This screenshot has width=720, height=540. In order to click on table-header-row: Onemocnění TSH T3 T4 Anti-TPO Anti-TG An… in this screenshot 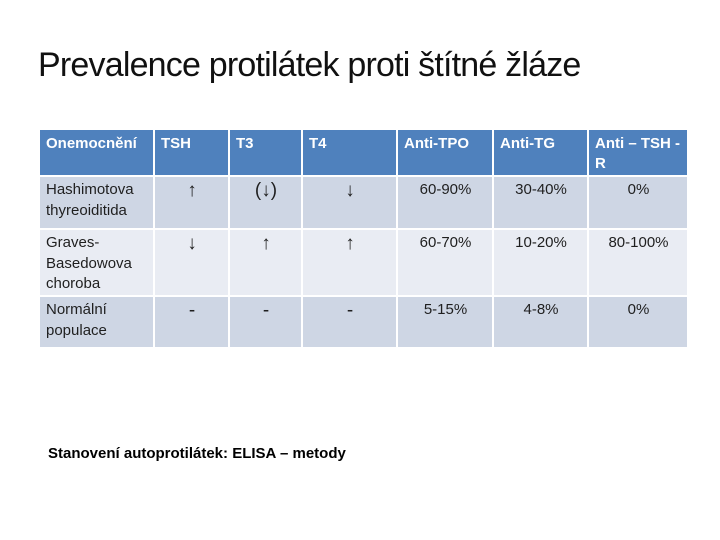, I will do `click(363, 152)`.